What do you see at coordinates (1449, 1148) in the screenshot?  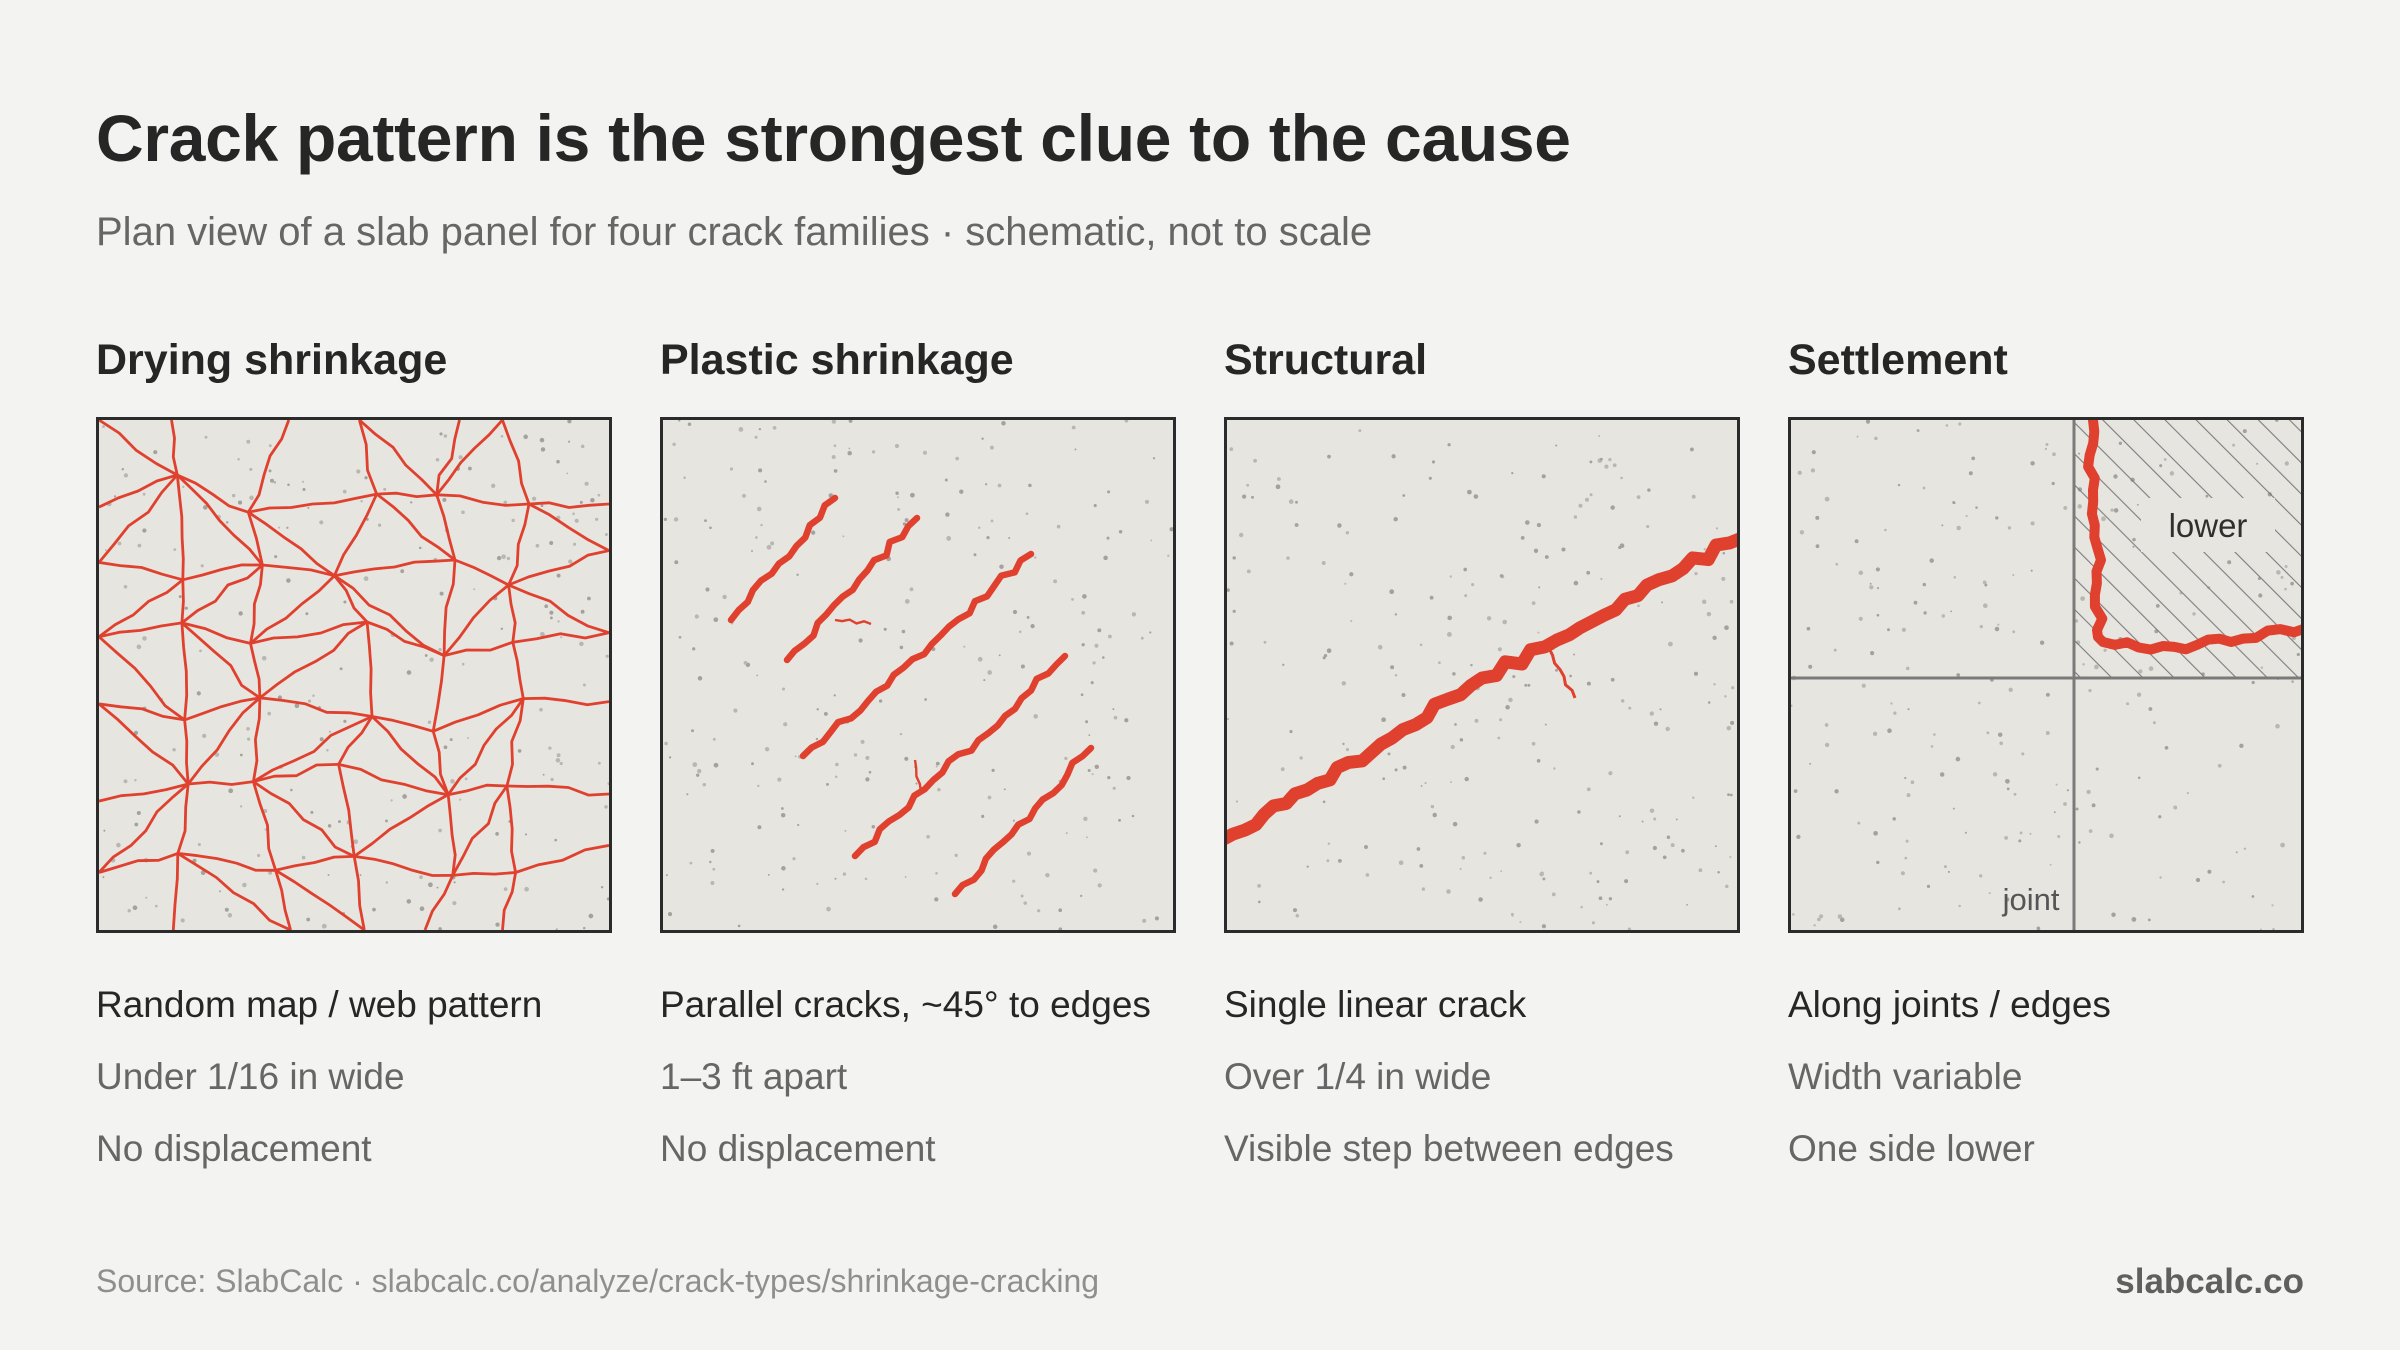 I see `displacement-description: Visible step between edges` at bounding box center [1449, 1148].